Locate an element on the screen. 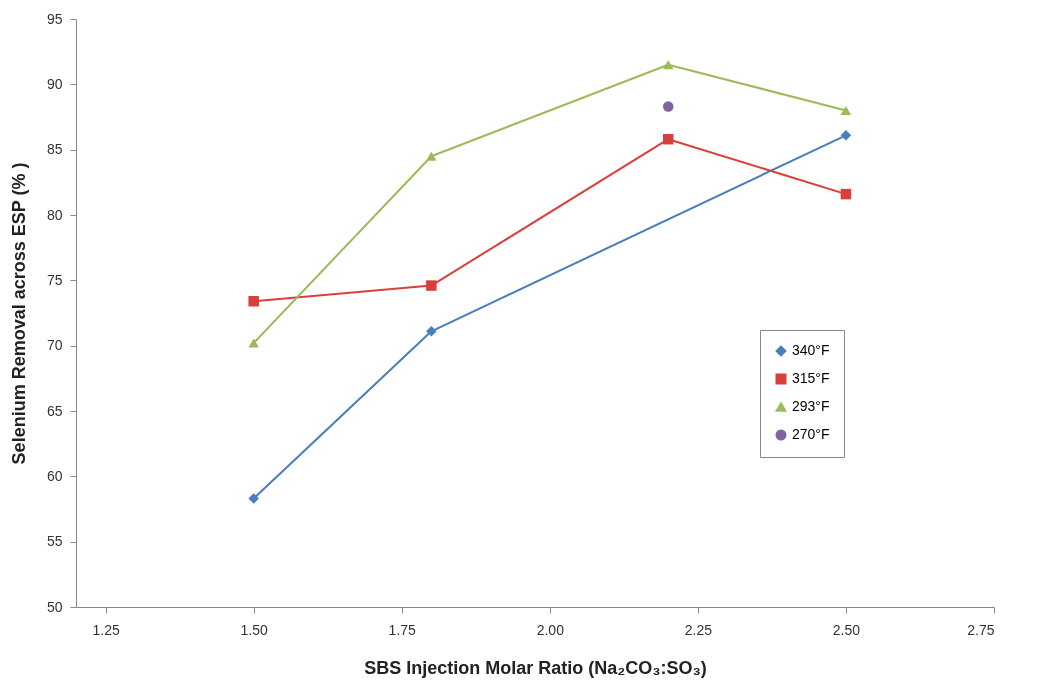 This screenshot has width=1048, height=691. y-tick-label: 85 is located at coordinates (54, 149).